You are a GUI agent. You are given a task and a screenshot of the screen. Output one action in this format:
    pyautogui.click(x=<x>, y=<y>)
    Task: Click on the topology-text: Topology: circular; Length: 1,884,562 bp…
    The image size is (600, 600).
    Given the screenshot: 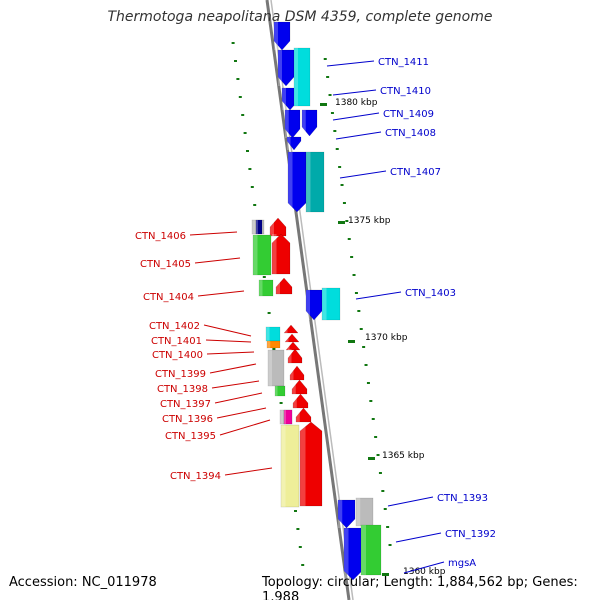 What is the action you would take?
    pyautogui.click(x=420, y=587)
    